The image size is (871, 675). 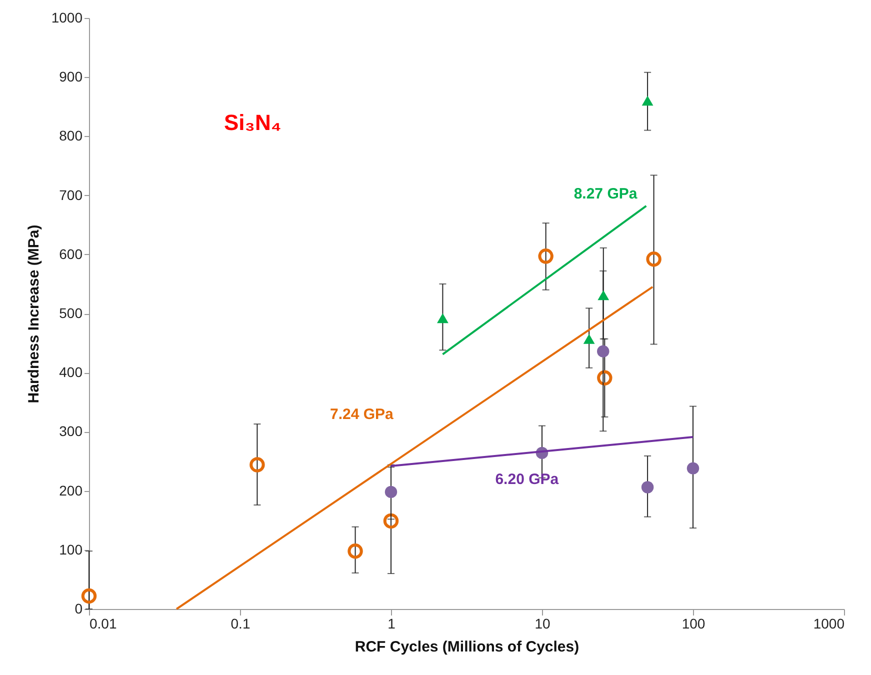 What do you see at coordinates (527, 479) in the screenshot?
I see `series-label: 6.20 GPa` at bounding box center [527, 479].